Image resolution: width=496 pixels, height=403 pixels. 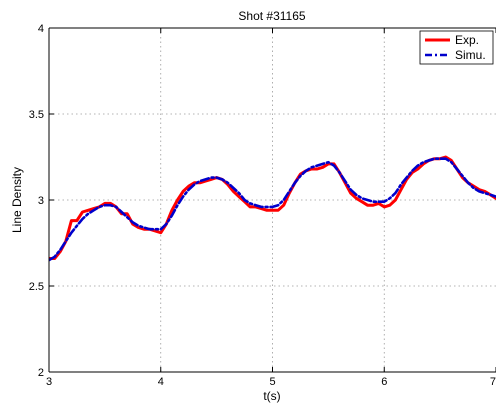 What do you see at coordinates (36, 115) in the screenshot?
I see `y-tick-label: 3.5` at bounding box center [36, 115].